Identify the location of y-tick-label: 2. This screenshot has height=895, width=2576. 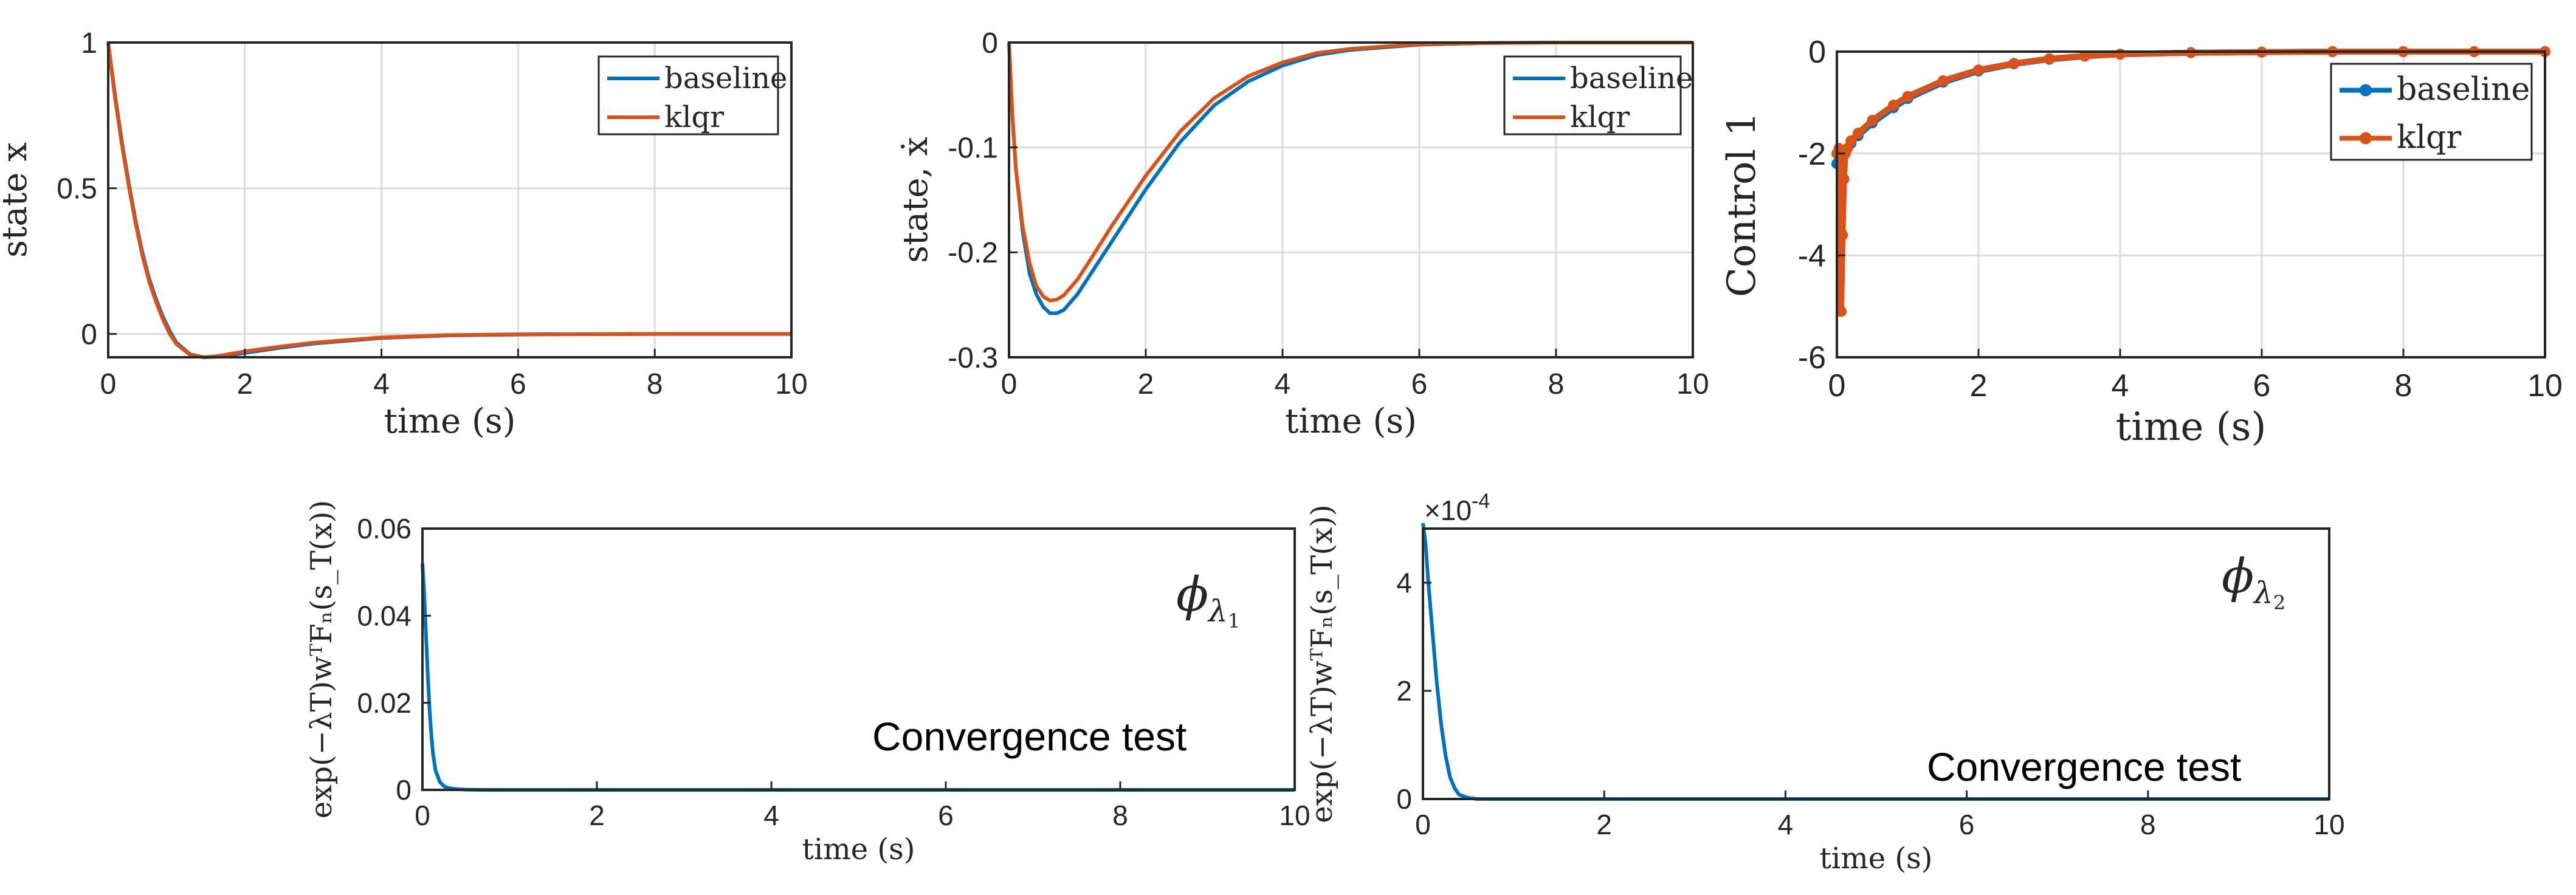
(1404, 691).